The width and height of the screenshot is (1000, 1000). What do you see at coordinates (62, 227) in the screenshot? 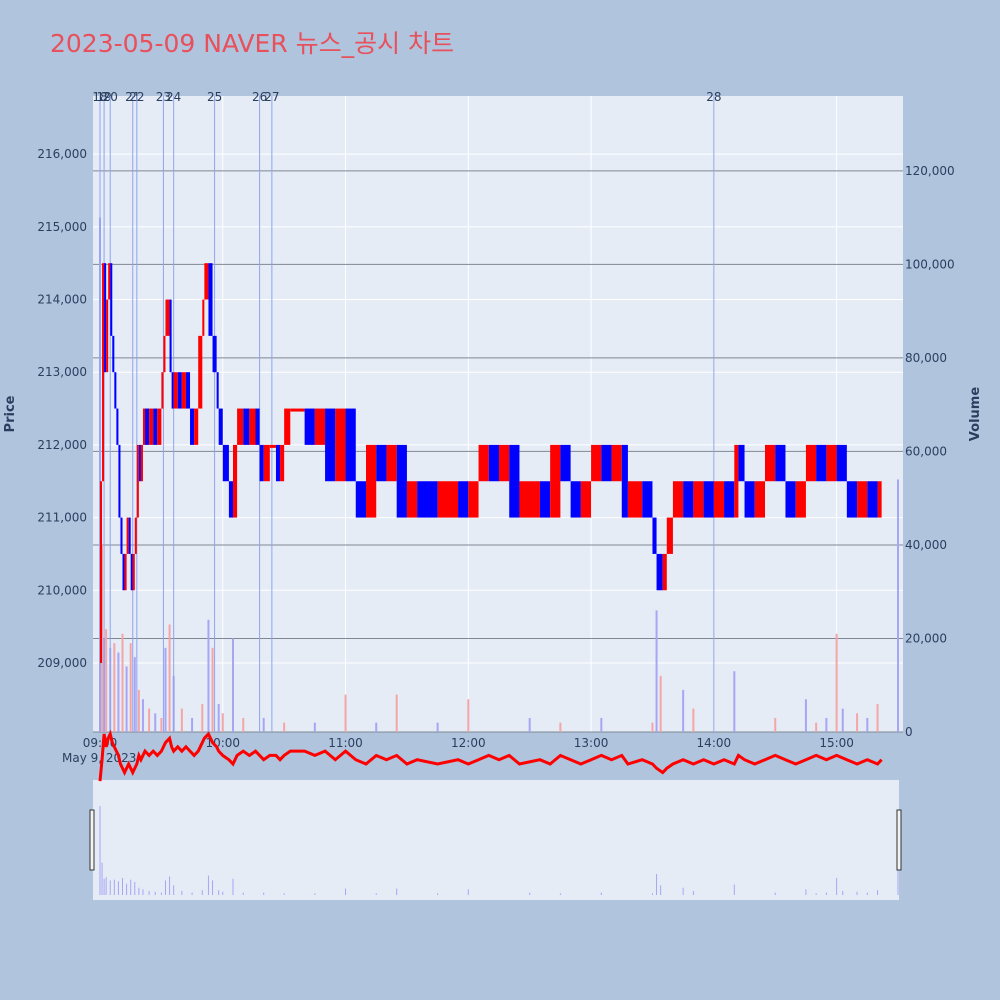
I see `price-tick-label: 215,000` at bounding box center [62, 227].